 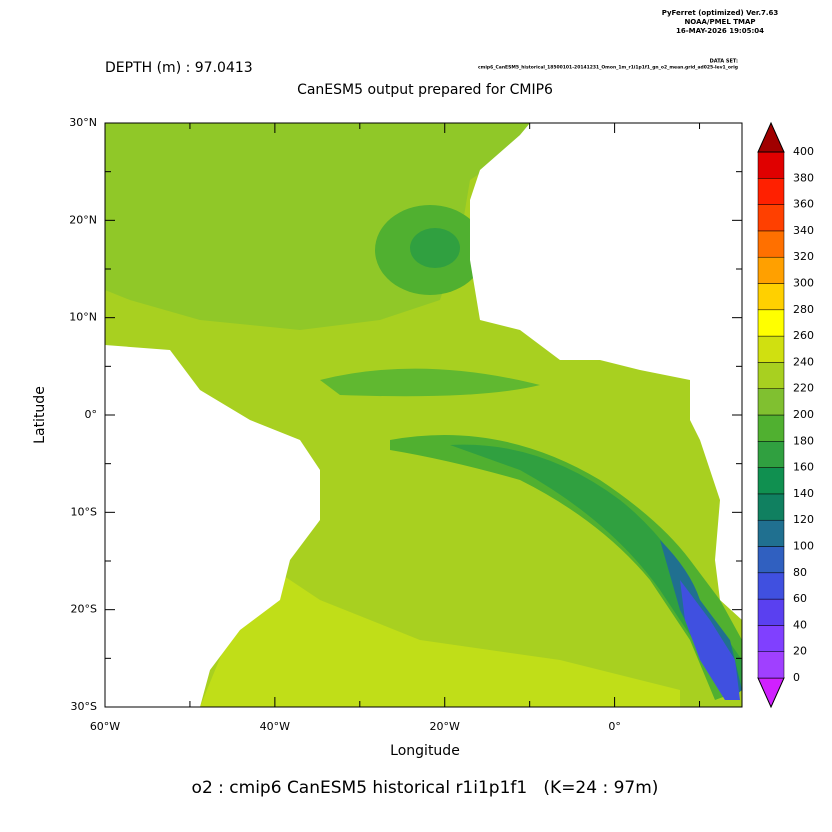 I want to click on colorbar-label: 280, so click(x=803, y=309).